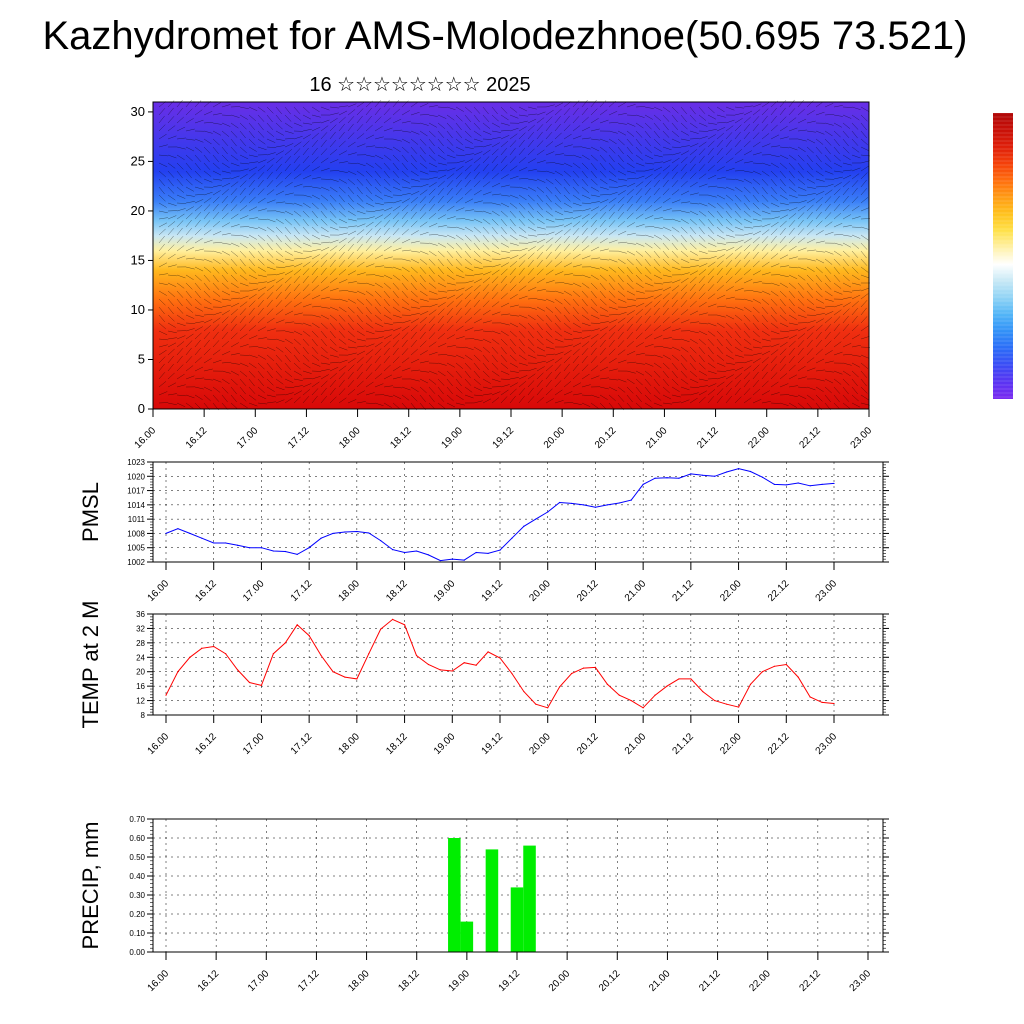 The height and width of the screenshot is (1024, 1024). Describe the element at coordinates (138, 210) in the screenshot. I see `xsec-ytick-label: 20` at that location.